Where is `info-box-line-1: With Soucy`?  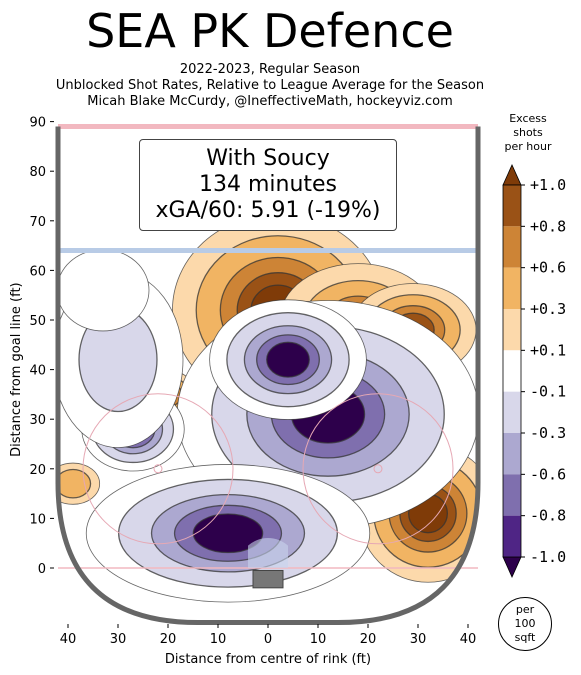 info-box-line-1: With Soucy is located at coordinates (268, 158).